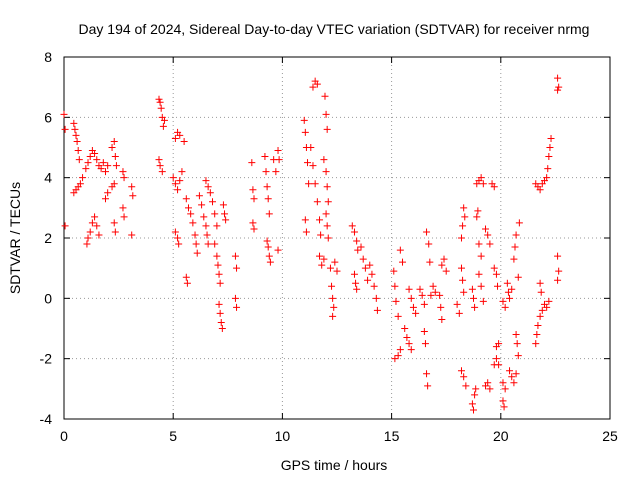 The height and width of the screenshot is (480, 640). What do you see at coordinates (15, 238) in the screenshot?
I see `y-axis-label: SDTVAR / TECUs` at bounding box center [15, 238].